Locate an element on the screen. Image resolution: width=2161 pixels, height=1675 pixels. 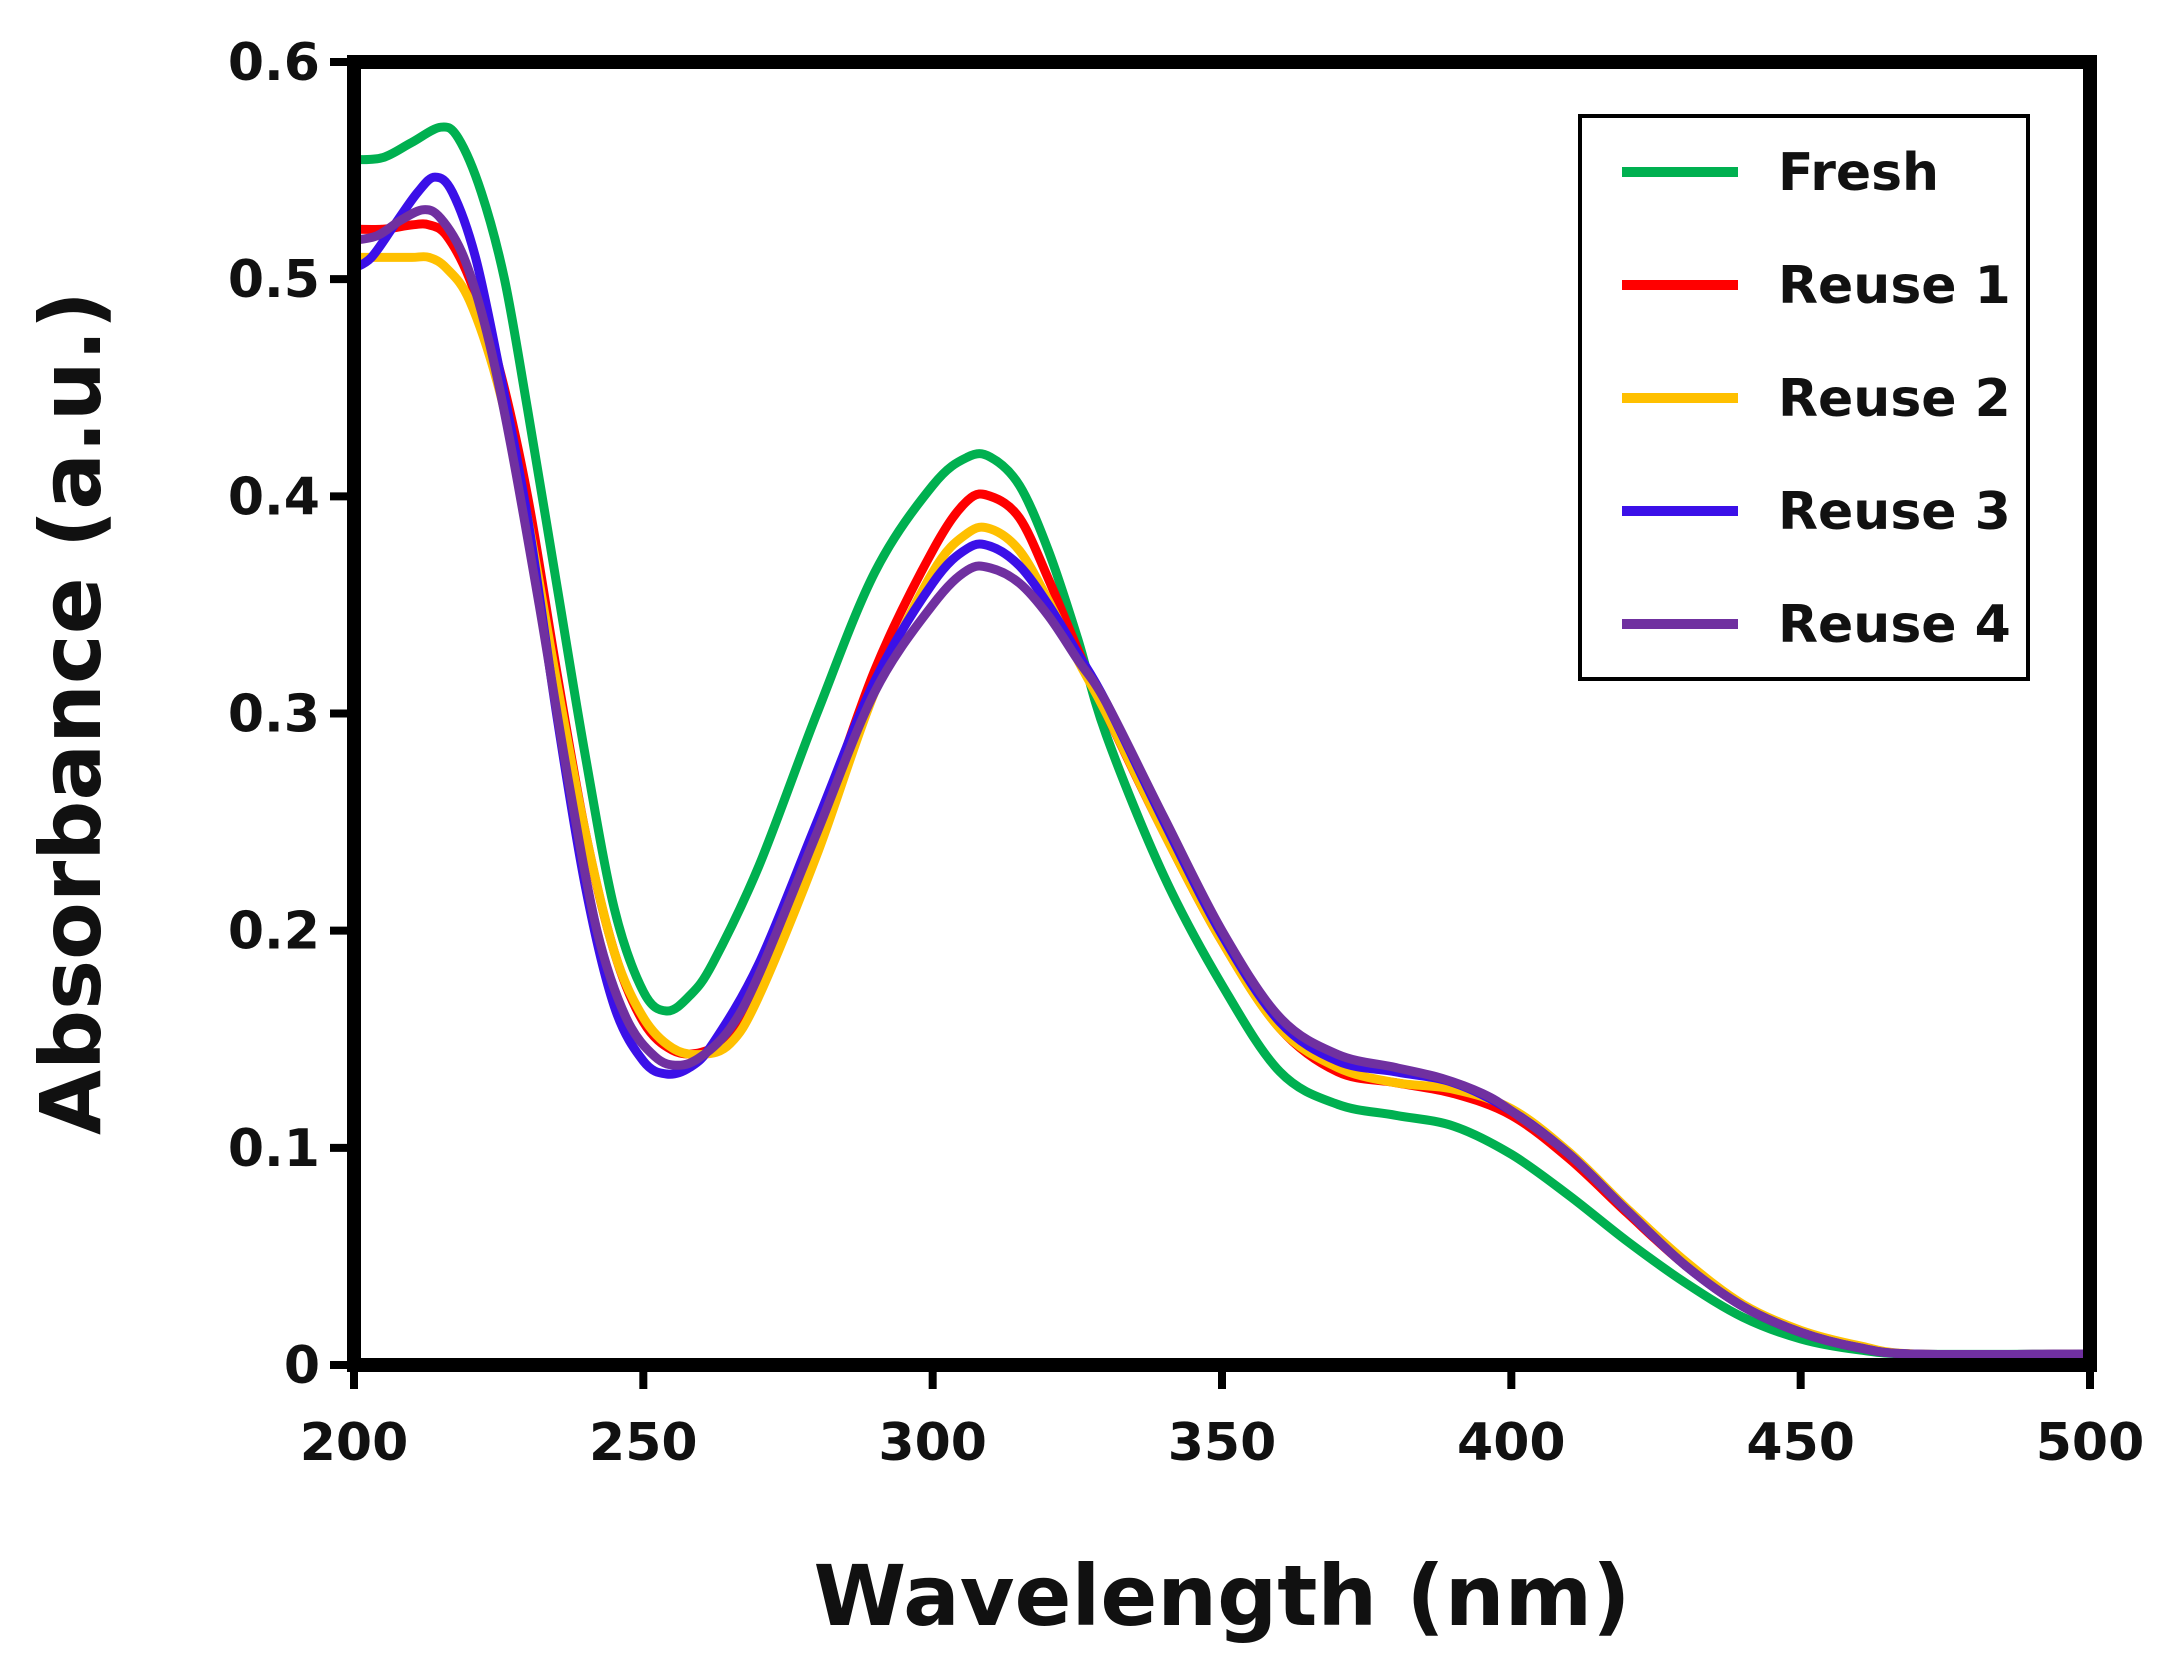
y-tick-label: 0.1 is located at coordinates (274, 1149).